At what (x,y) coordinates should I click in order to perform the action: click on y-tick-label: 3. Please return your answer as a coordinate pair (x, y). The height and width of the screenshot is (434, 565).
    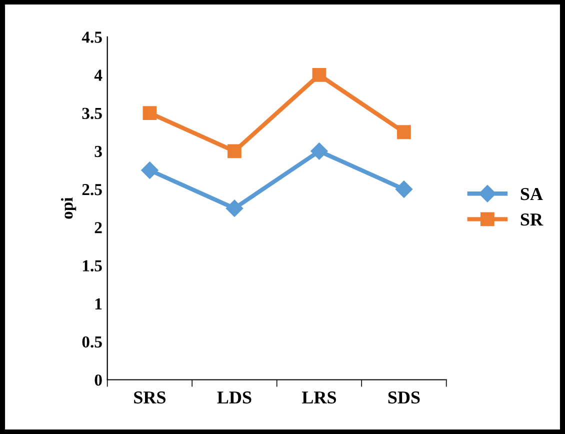
    Looking at the image, I should click on (98, 152).